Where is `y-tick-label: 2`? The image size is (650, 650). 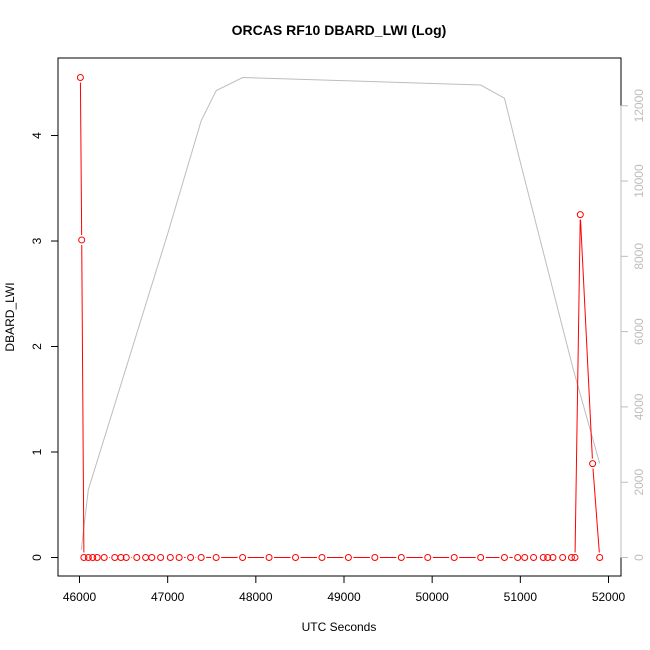 y-tick-label: 2 is located at coordinates (37, 346).